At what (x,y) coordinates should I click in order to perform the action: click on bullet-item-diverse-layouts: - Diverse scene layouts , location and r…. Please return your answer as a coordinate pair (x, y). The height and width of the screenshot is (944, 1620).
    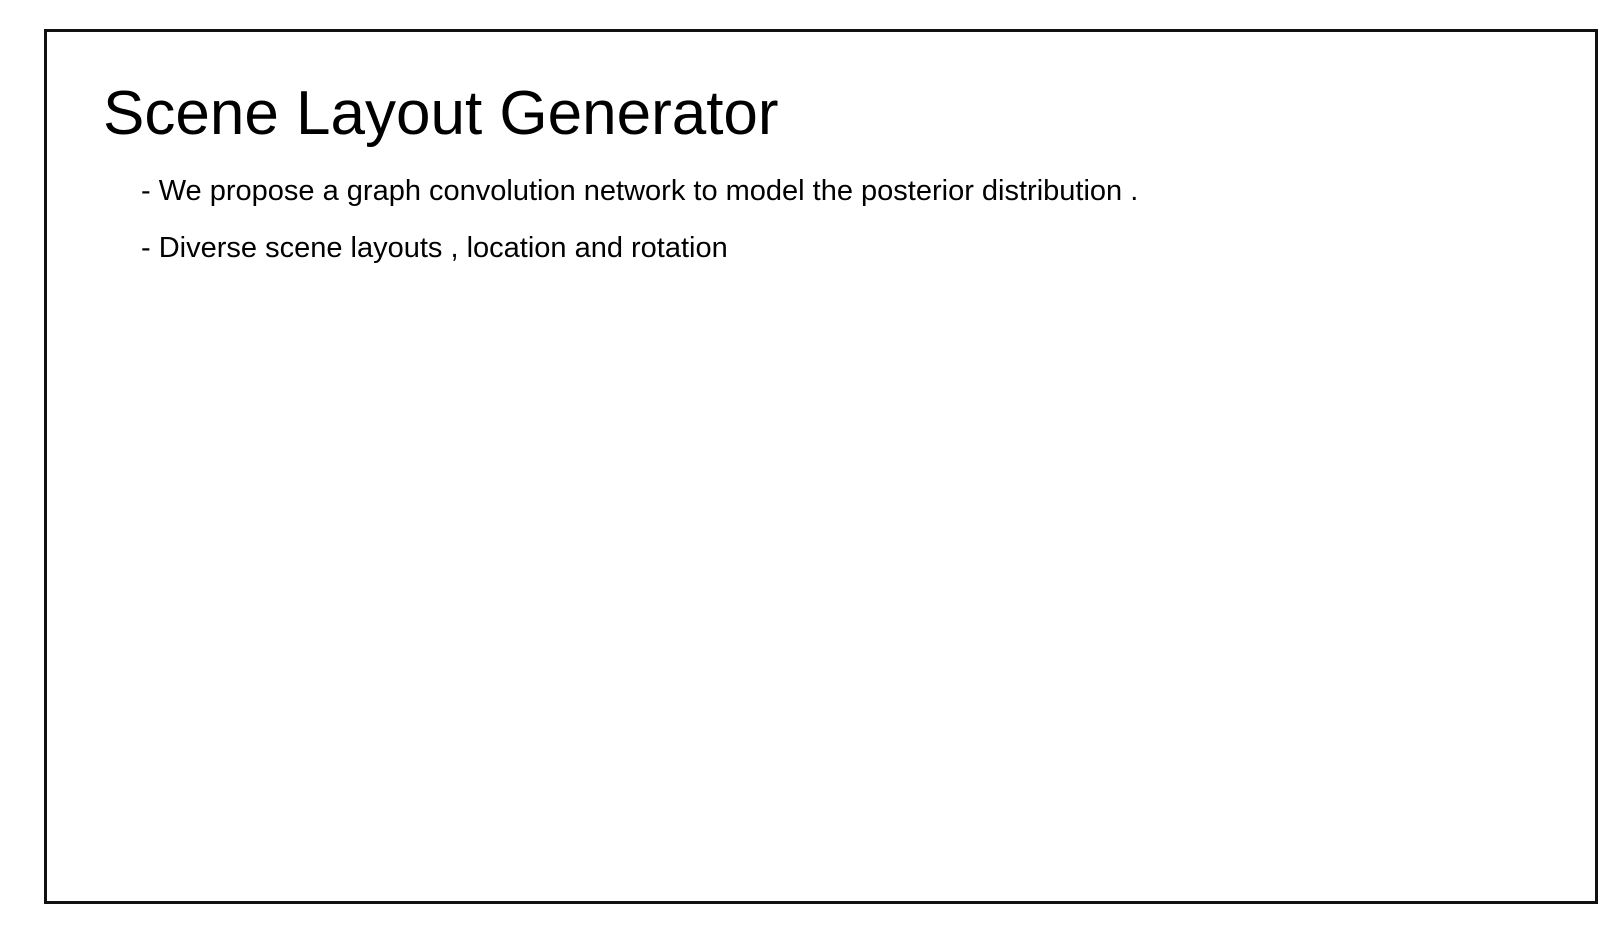
    Looking at the image, I should click on (434, 248).